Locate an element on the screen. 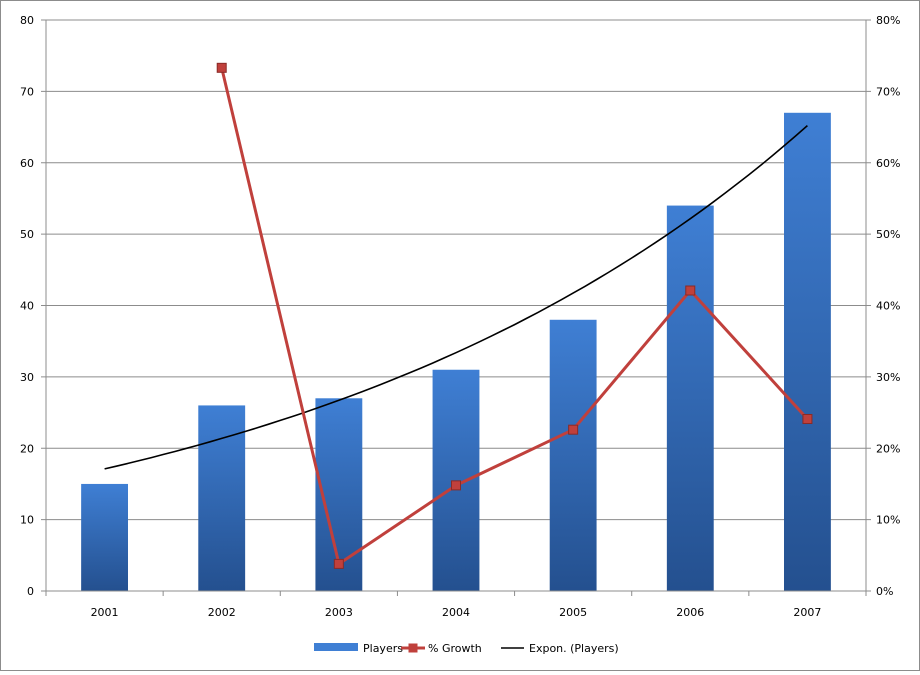  left-axis-tick-label: 20 is located at coordinates (27, 448).